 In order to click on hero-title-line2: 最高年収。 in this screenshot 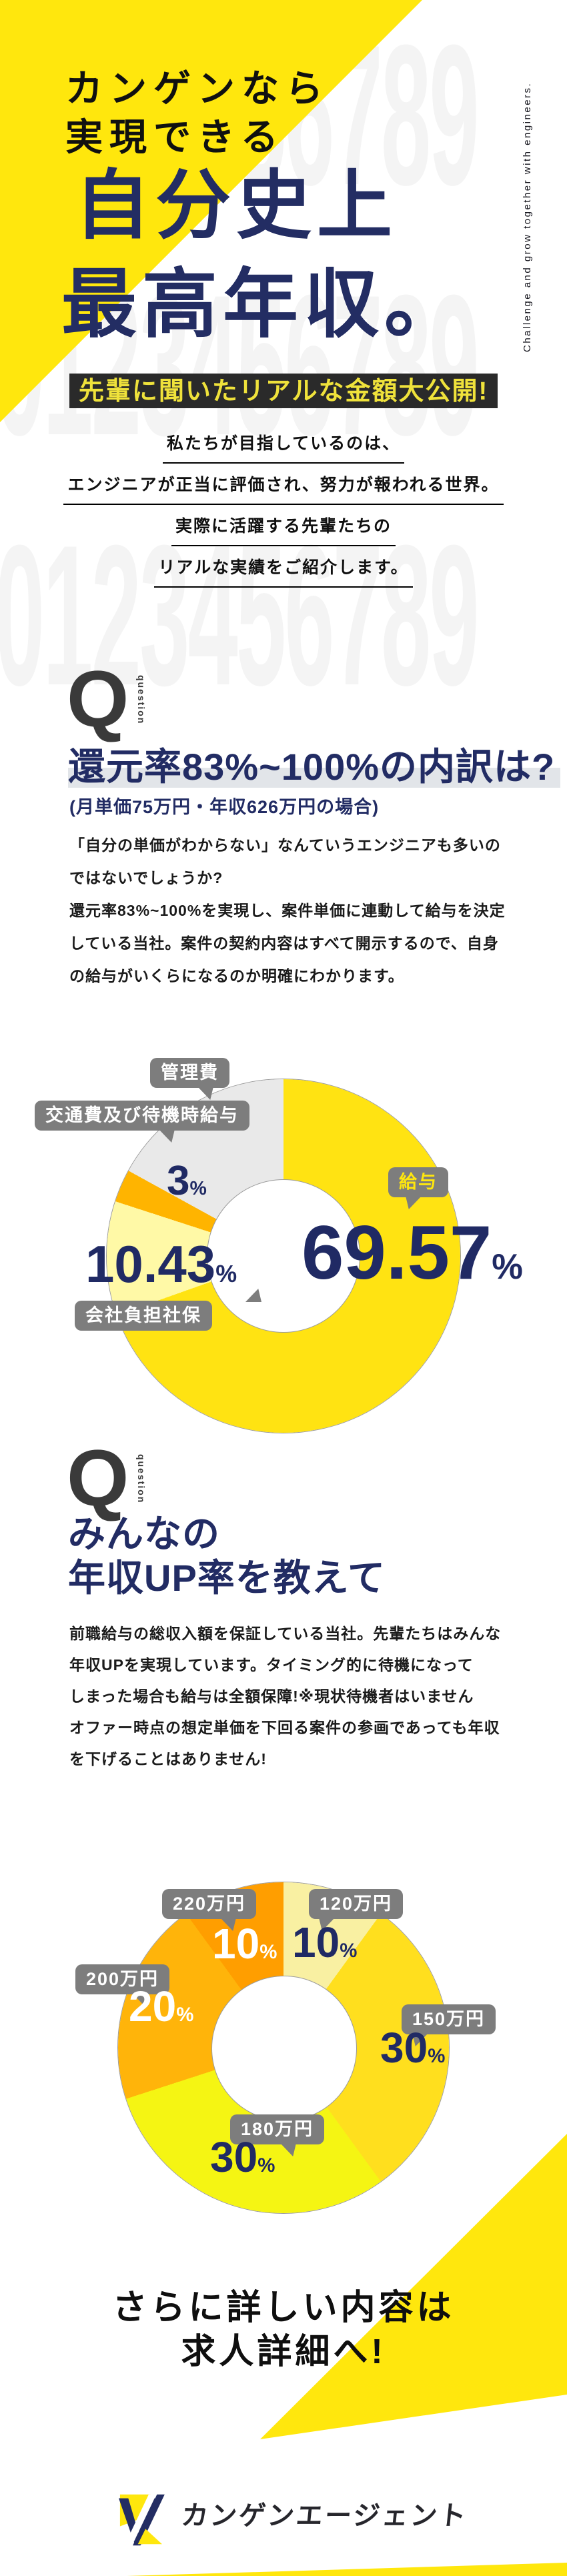, I will do `click(263, 304)`.